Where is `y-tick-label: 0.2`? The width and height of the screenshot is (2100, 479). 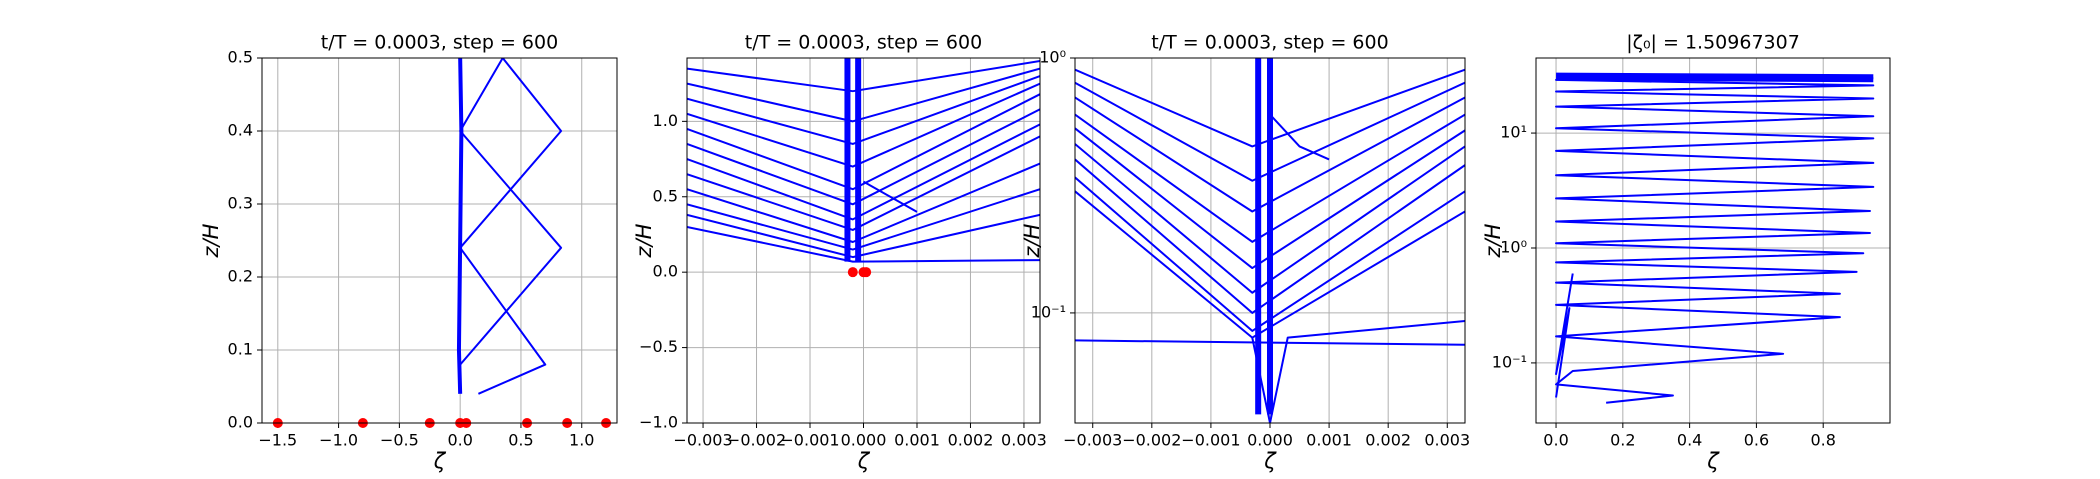
y-tick-label: 0.2 is located at coordinates (240, 276).